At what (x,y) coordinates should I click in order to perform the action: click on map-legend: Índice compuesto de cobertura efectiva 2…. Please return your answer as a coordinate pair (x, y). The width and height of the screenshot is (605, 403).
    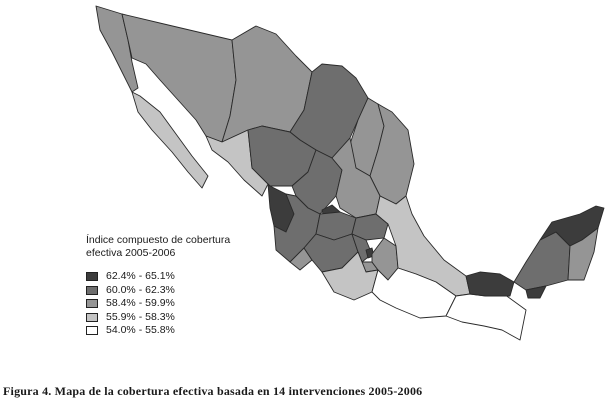
    Looking at the image, I should click on (186, 286).